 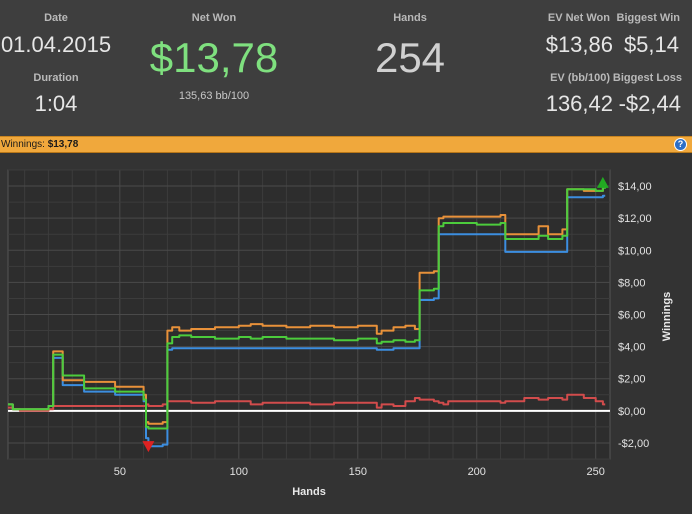 I want to click on biggest-loss-label: Biggest Loss, so click(x=647, y=78).